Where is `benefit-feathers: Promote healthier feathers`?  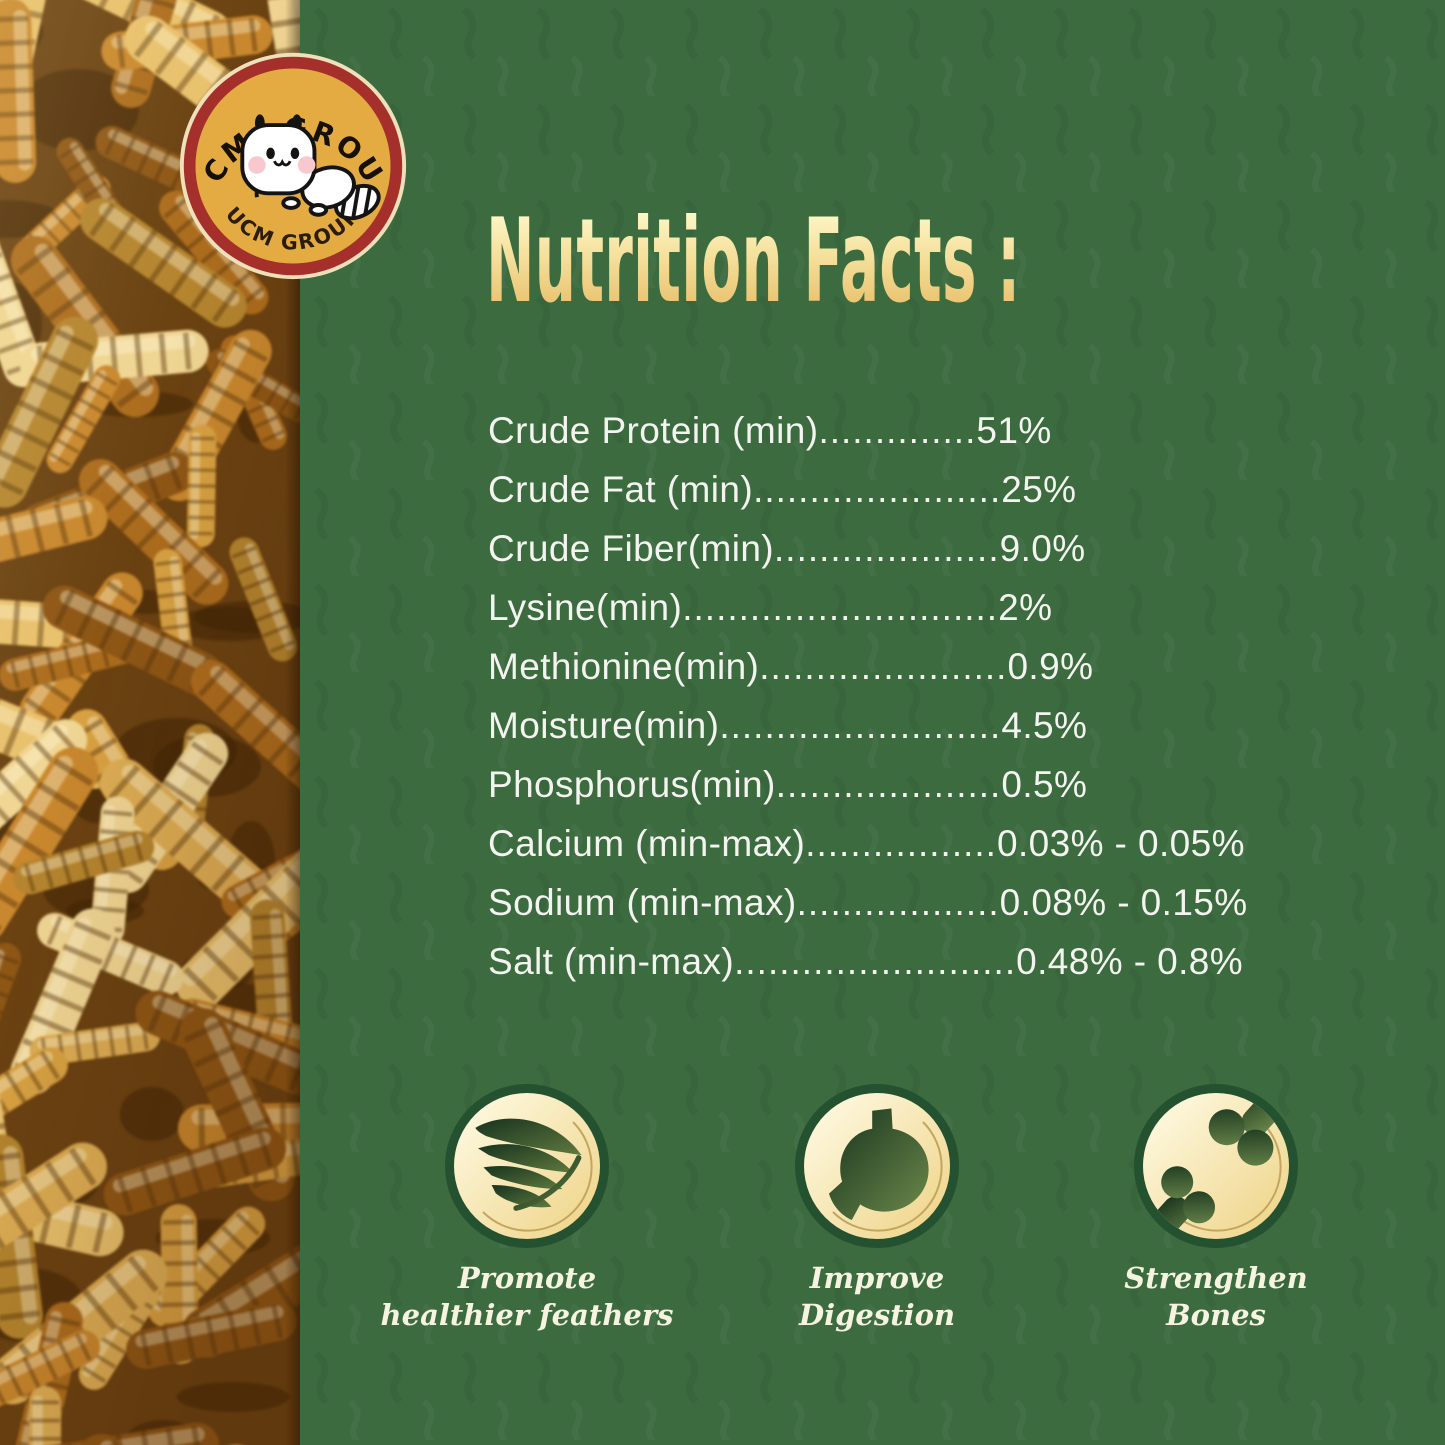 benefit-feathers: Promote healthier feathers is located at coordinates (527, 1209).